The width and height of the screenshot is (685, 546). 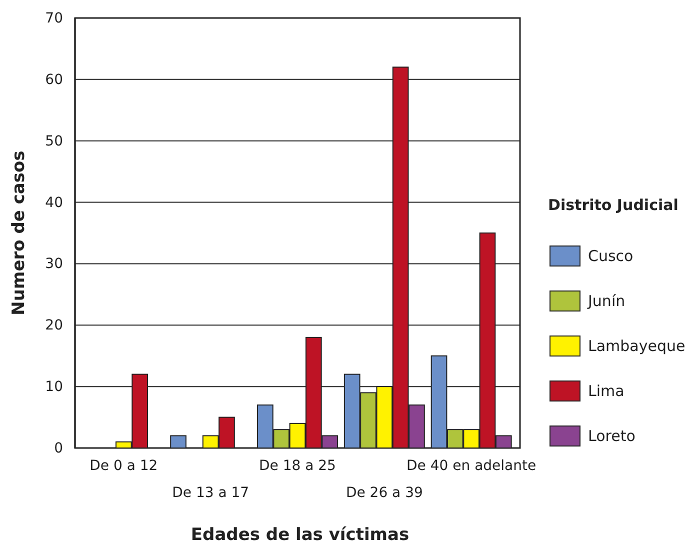 I want to click on x-tick-label: De 0 a 12, so click(x=124, y=466).